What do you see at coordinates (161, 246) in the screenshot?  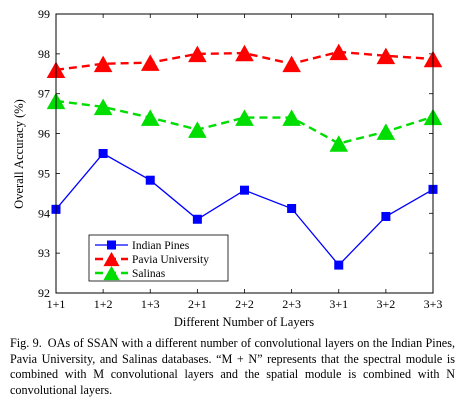 I see `legend-label: Indian Pines` at bounding box center [161, 246].